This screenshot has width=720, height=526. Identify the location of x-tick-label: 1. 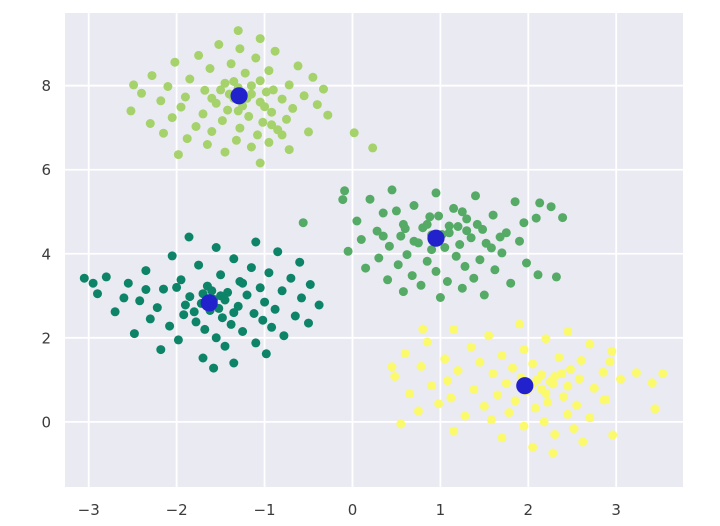
(441, 510).